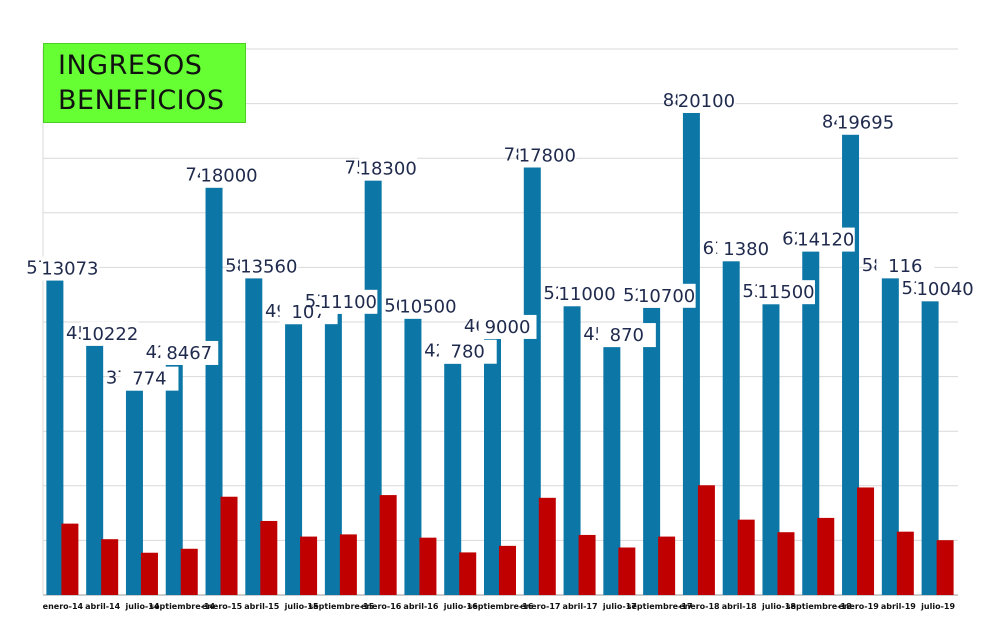  I want to click on x-tick-label: enero-17, so click(540, 606).